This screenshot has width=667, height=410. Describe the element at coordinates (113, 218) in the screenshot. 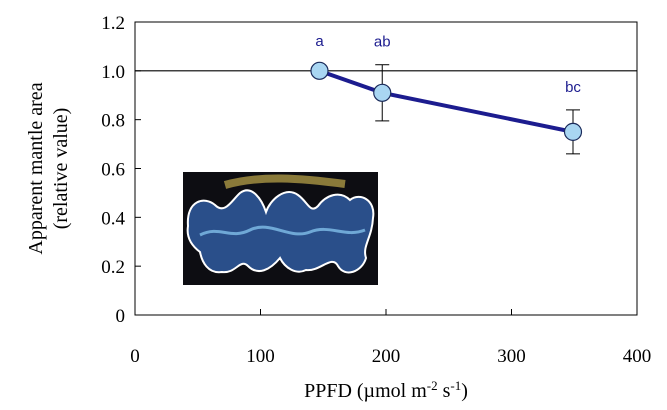

I see `y-tick-label: 0.4` at that location.